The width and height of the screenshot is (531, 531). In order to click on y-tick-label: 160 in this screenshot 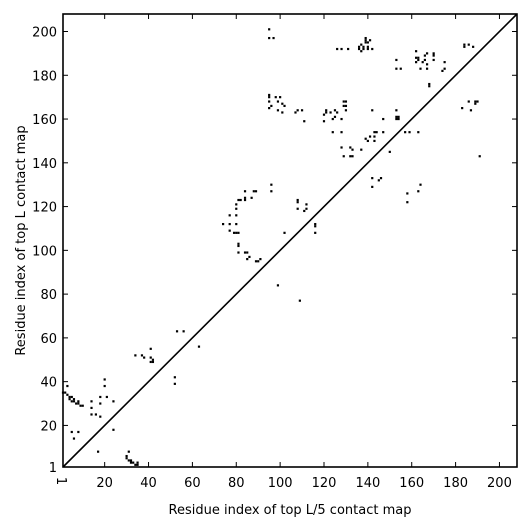, I will do `click(44, 120)`.